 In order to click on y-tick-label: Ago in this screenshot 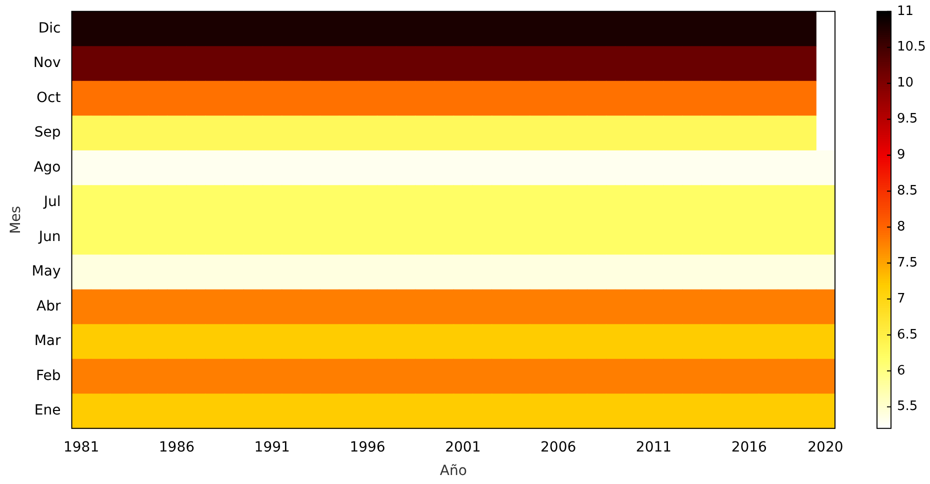, I will do `click(47, 167)`.